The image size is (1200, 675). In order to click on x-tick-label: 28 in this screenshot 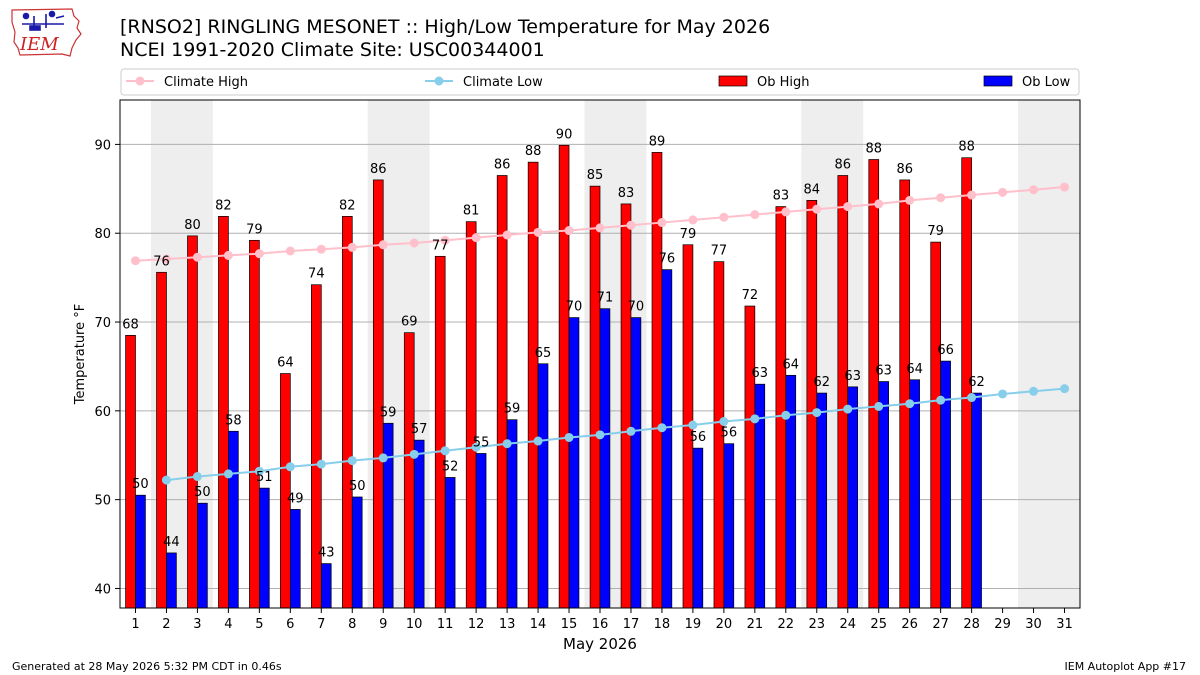, I will do `click(971, 624)`.